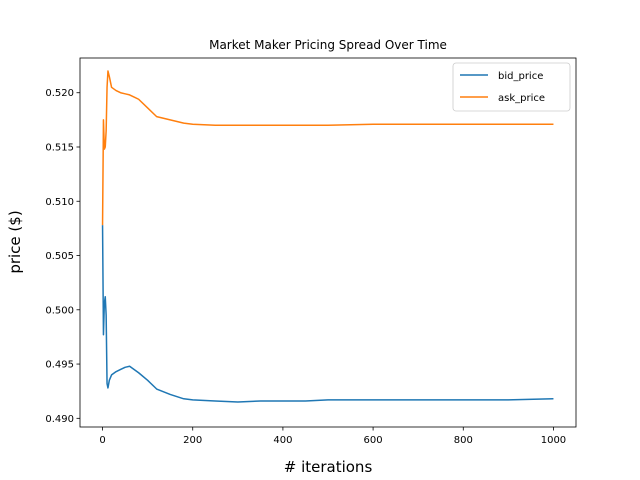 The height and width of the screenshot is (480, 640). Describe the element at coordinates (463, 440) in the screenshot. I see `x-tick-label: 800` at that location.